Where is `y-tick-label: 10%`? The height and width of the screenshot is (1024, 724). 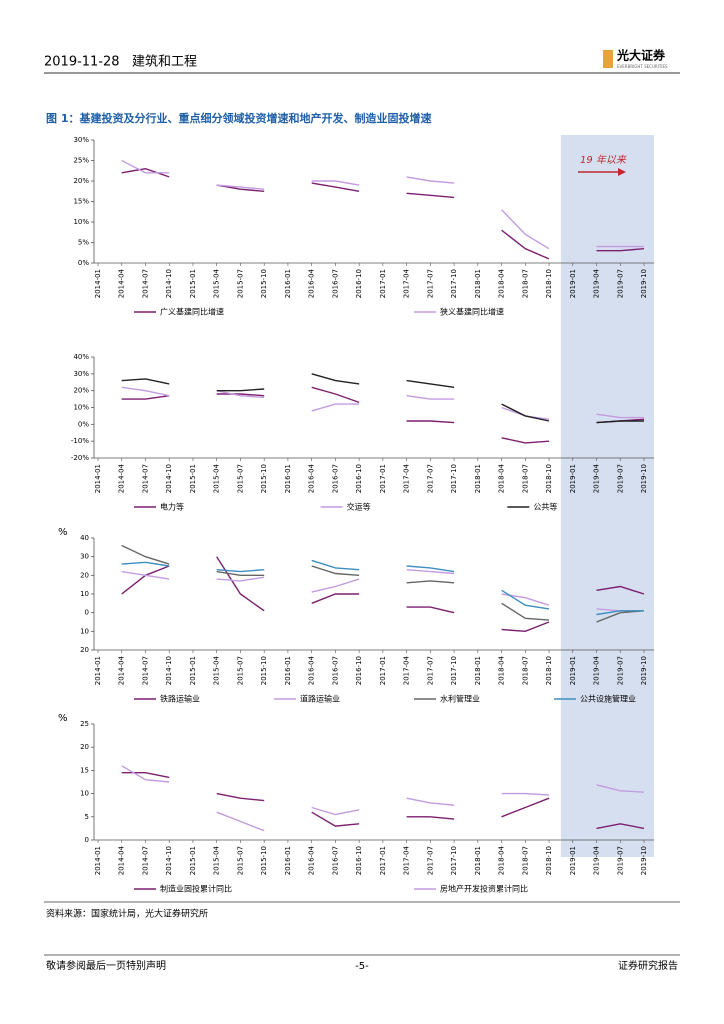
y-tick-label: 10% is located at coordinates (81, 222).